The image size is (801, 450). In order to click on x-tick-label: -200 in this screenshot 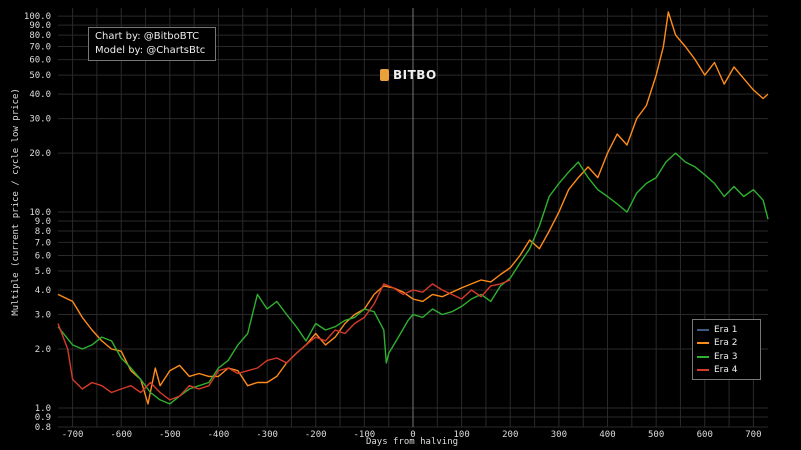, I will do `click(316, 435)`.